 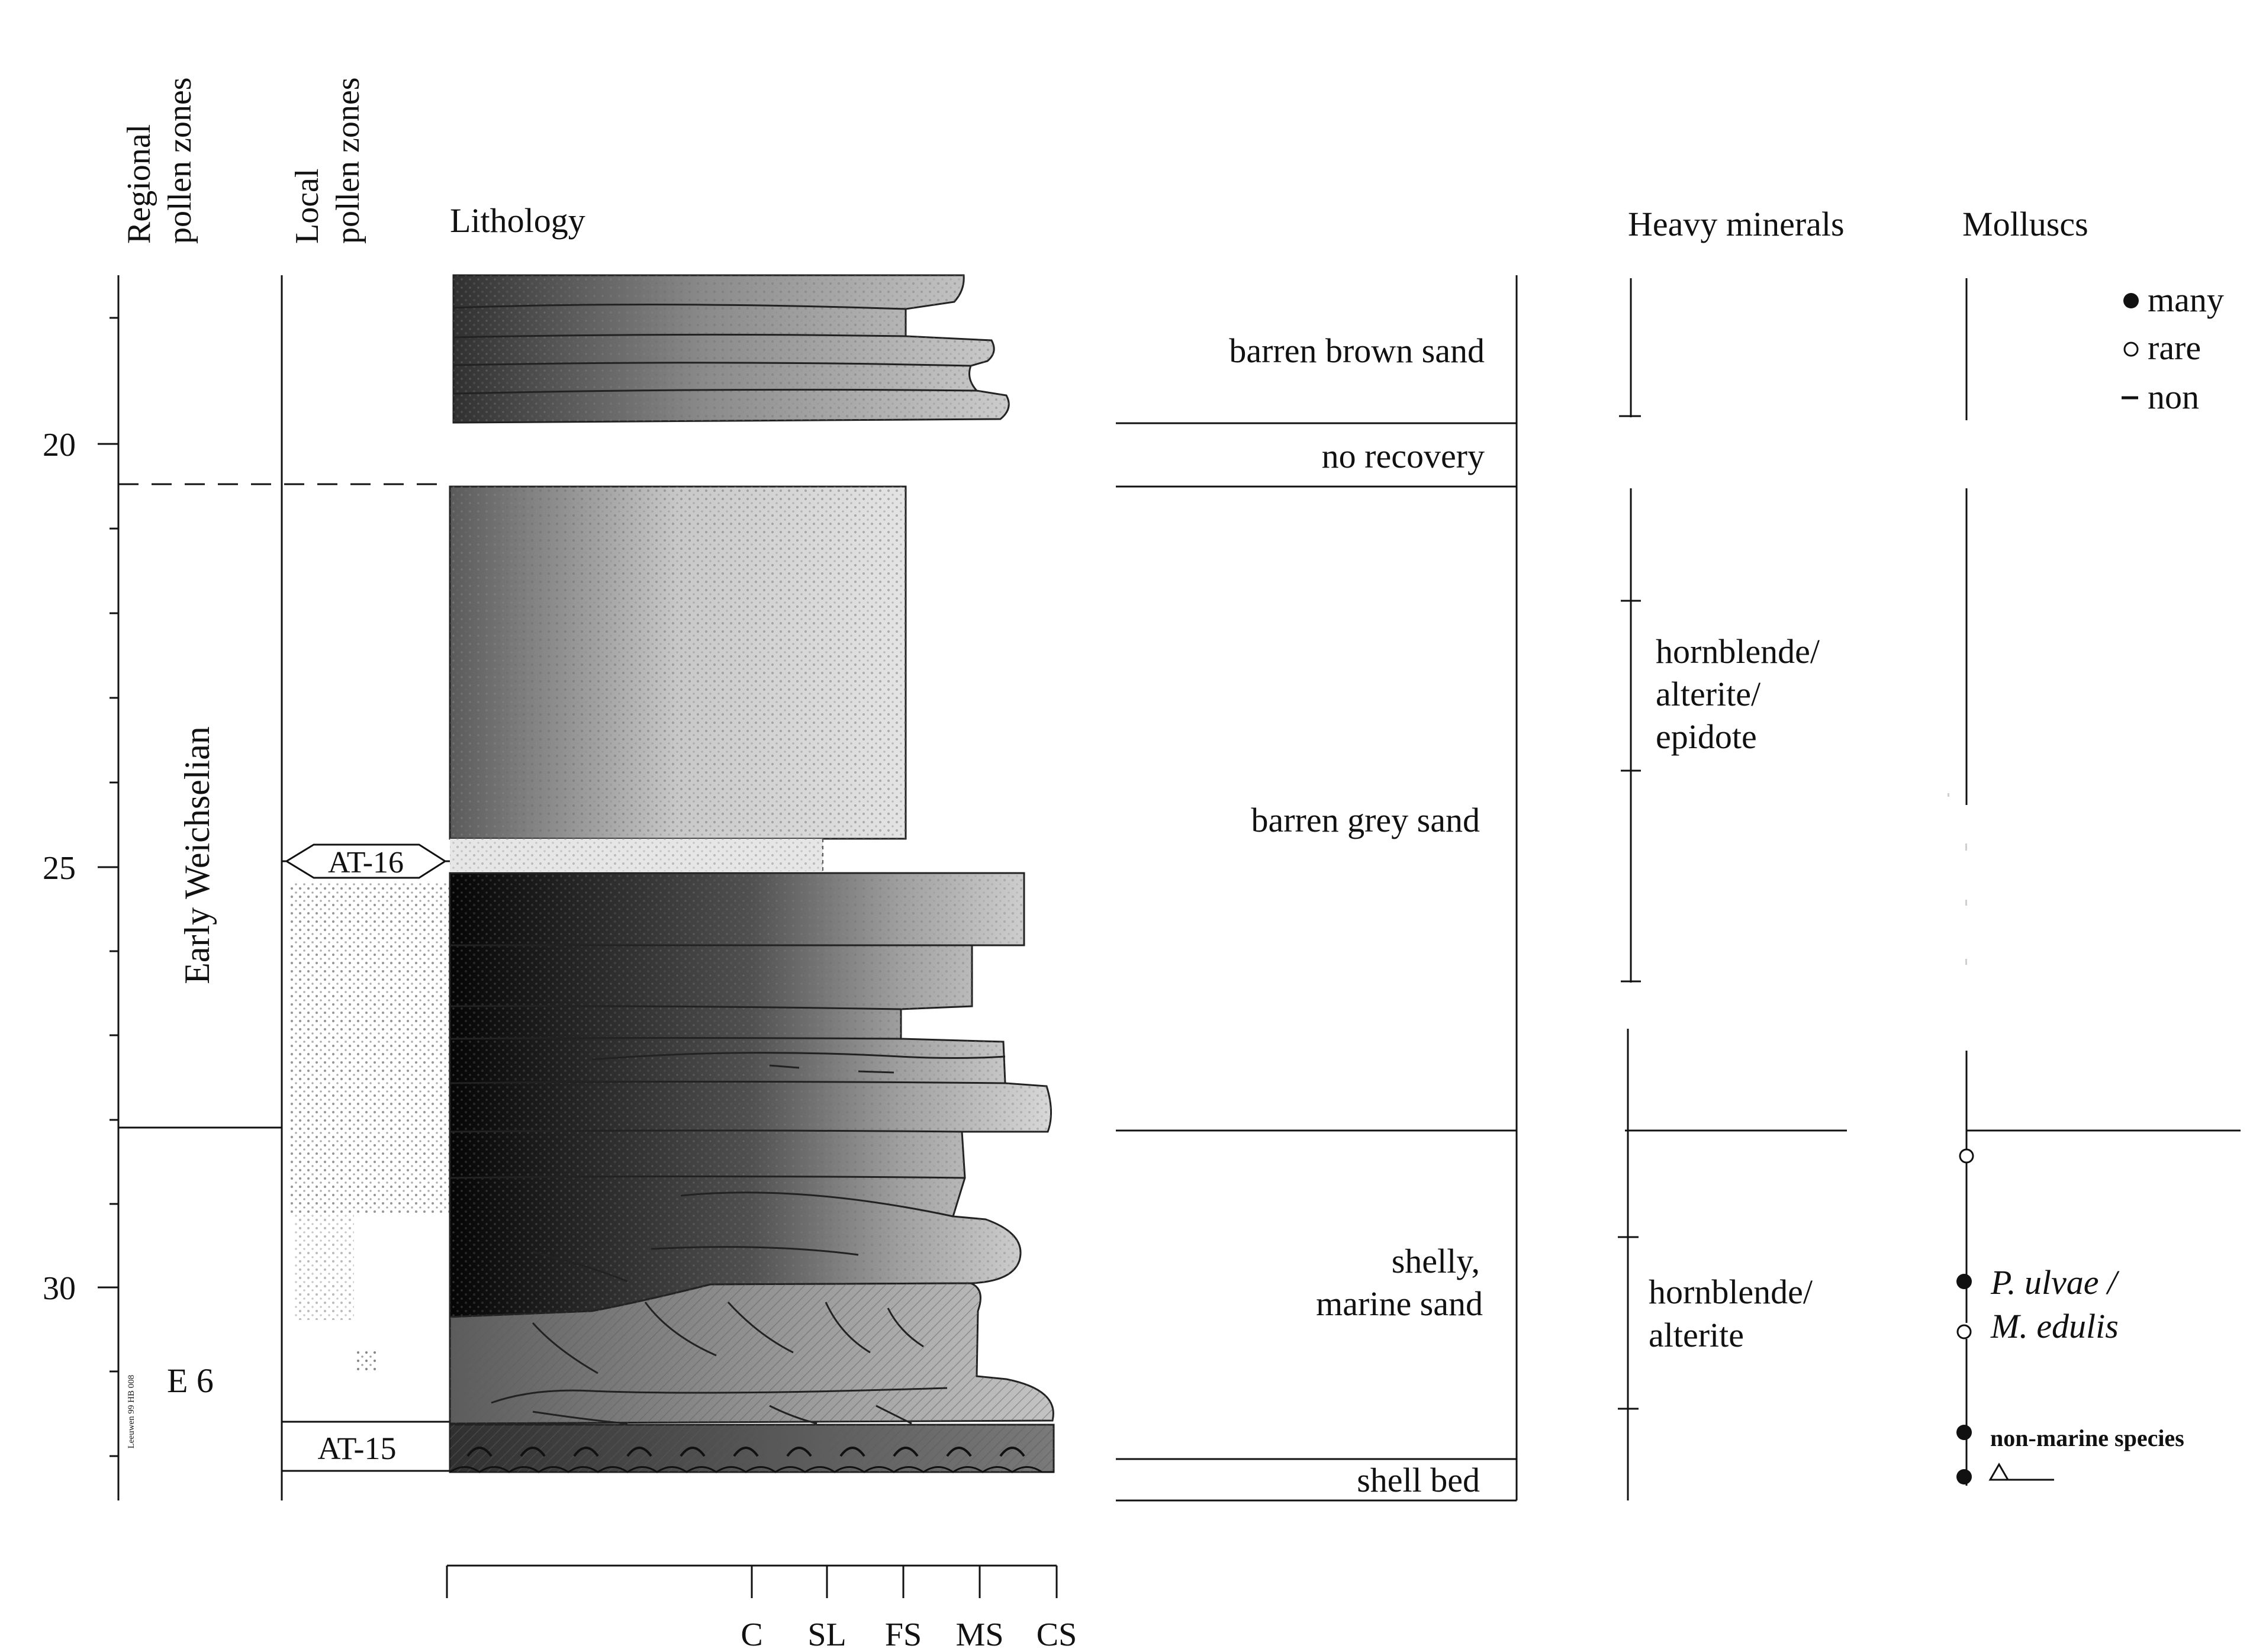 I want to click on header-lithology: Lithology, so click(x=517, y=220).